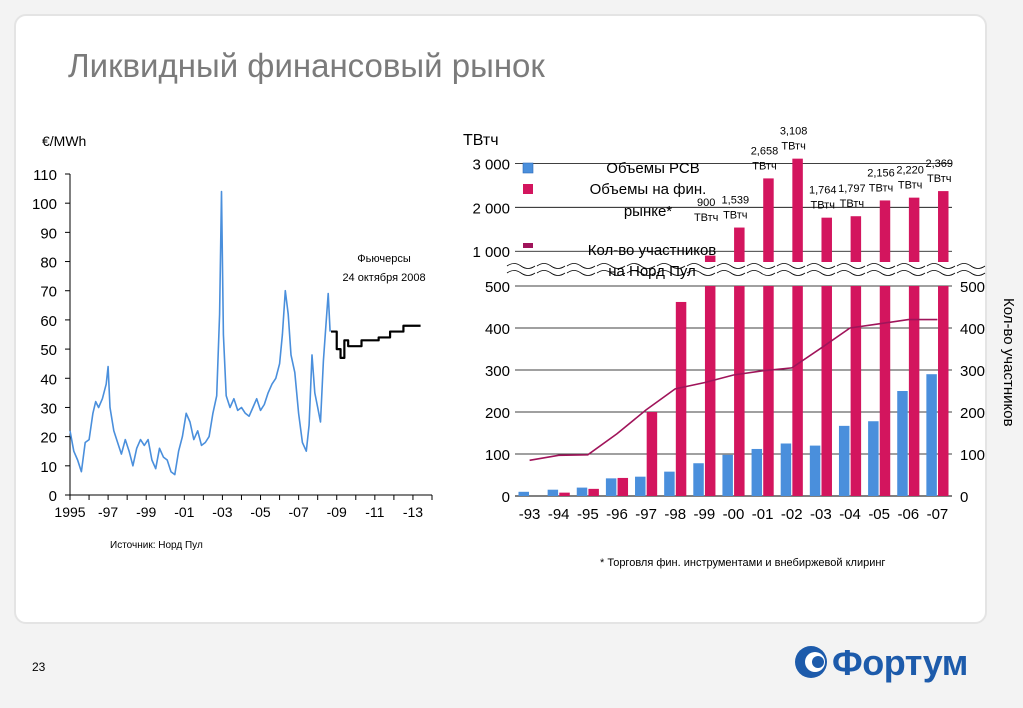 The width and height of the screenshot is (1023, 708). What do you see at coordinates (528, 245) in the screenshot?
I see `legend-swatch-participants` at bounding box center [528, 245].